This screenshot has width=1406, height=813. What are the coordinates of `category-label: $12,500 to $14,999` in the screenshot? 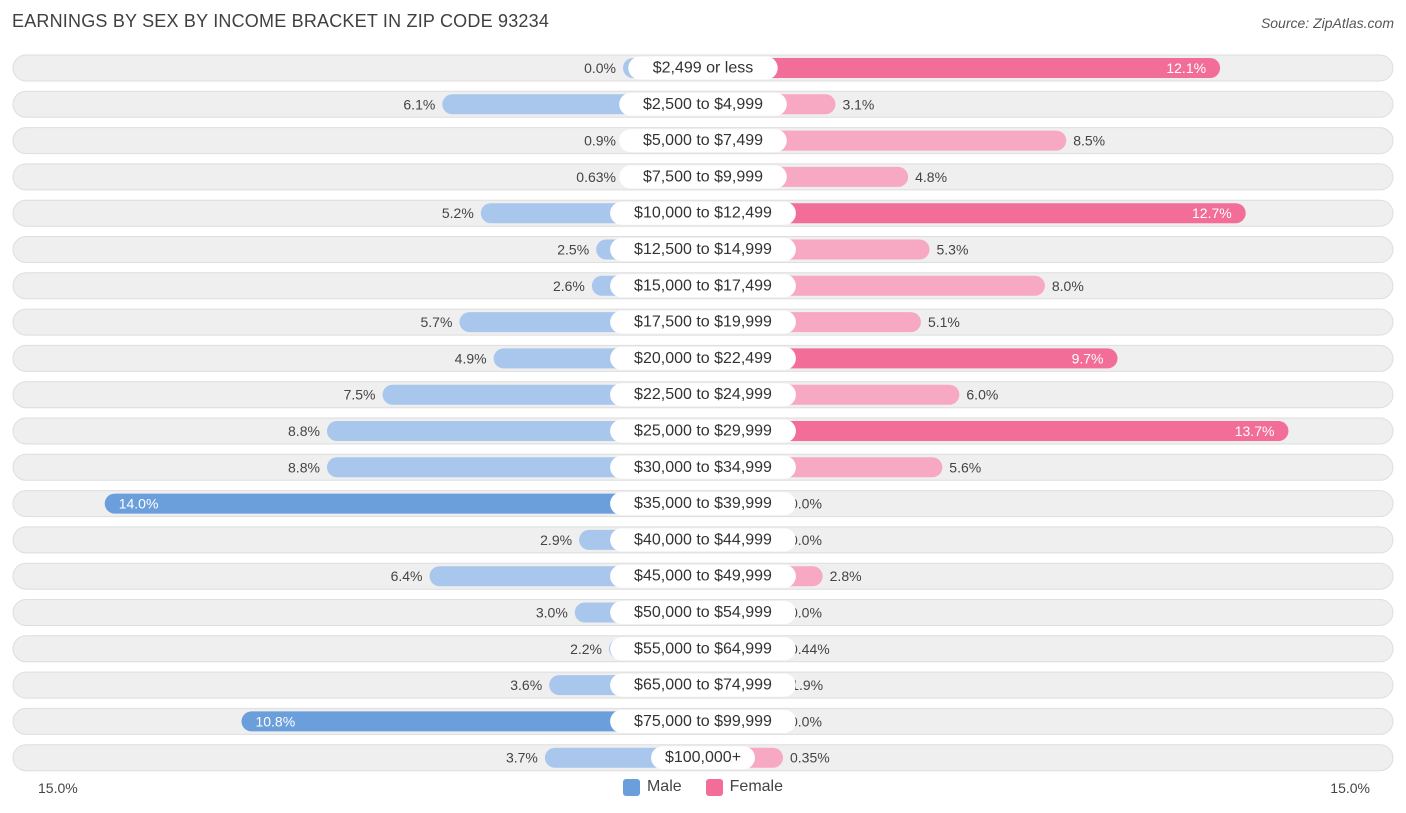 It's located at (703, 249).